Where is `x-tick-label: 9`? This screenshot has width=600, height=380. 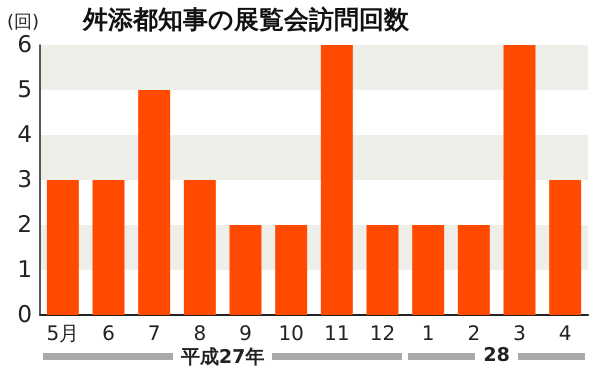
x-tick-label: 9 is located at coordinates (245, 333).